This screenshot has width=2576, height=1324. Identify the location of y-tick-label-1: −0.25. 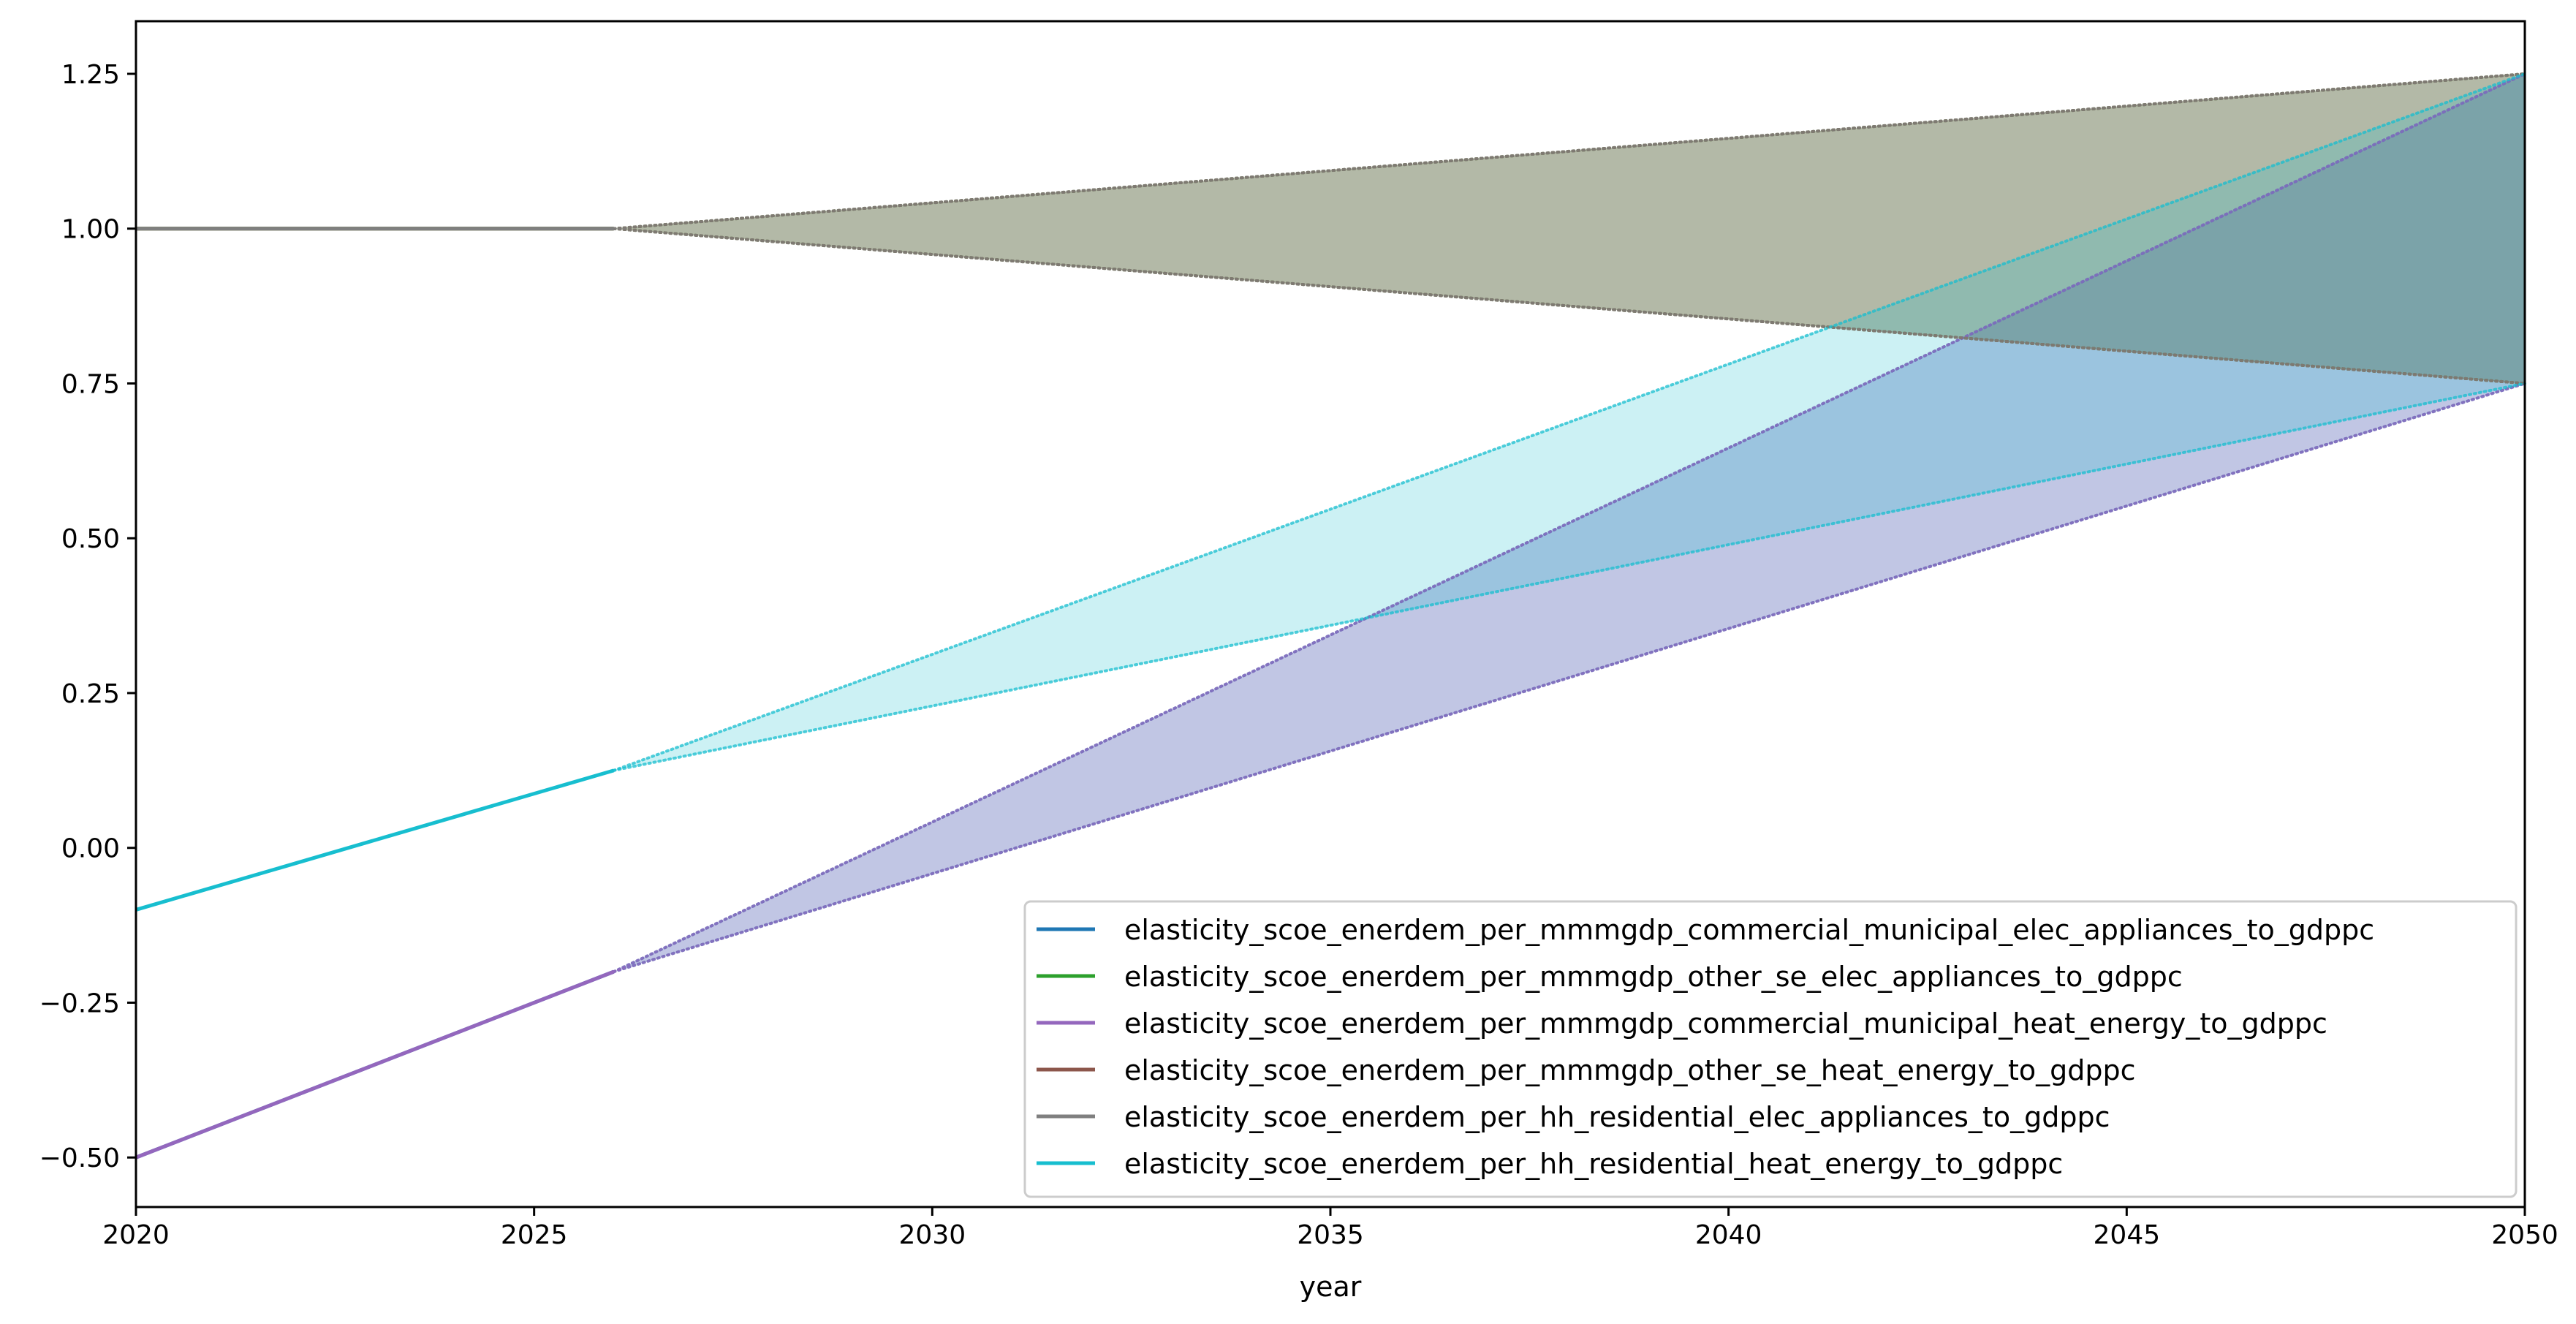
(79, 1003).